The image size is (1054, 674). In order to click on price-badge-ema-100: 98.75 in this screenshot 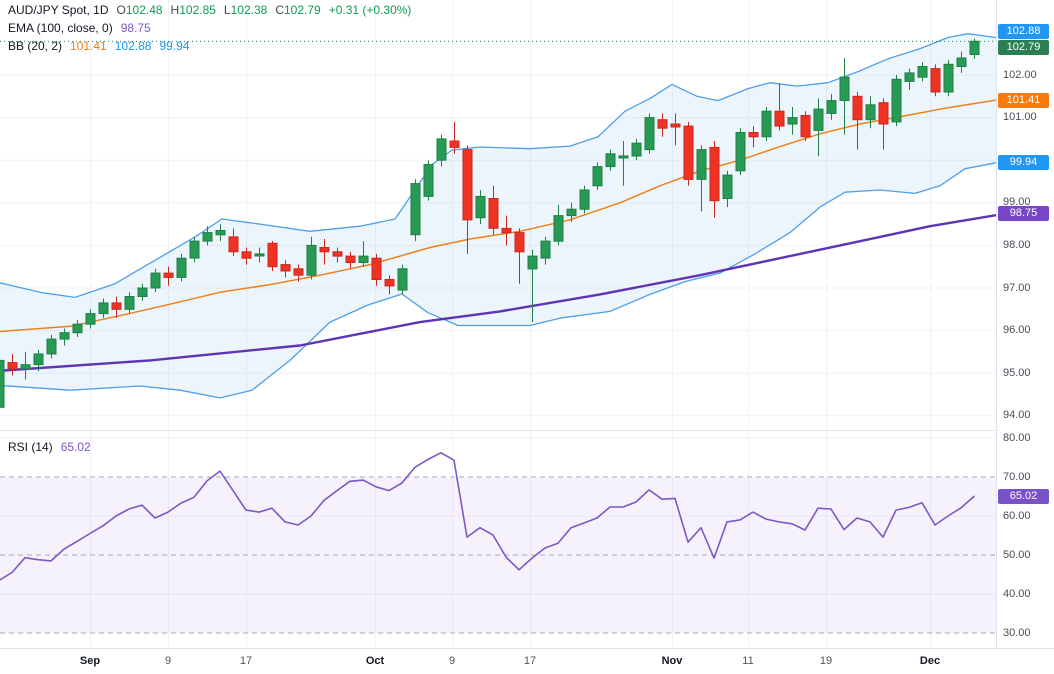, I will do `click(1023, 213)`.